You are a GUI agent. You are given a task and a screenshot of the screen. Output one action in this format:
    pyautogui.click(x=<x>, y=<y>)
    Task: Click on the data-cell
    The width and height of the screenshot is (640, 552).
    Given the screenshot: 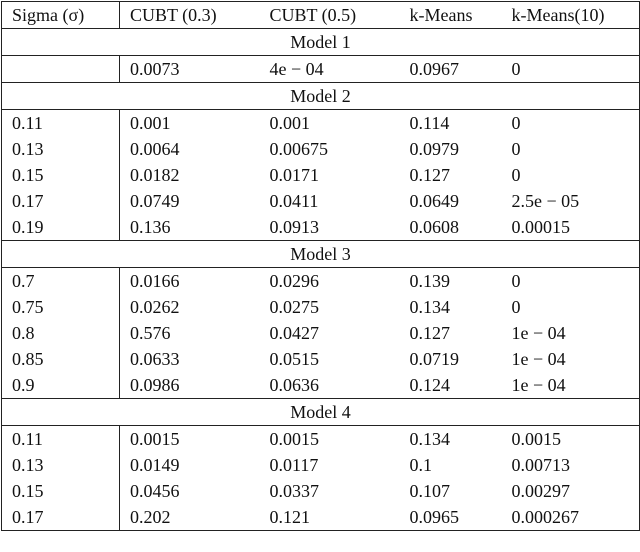 What is the action you would take?
    pyautogui.click(x=60, y=69)
    